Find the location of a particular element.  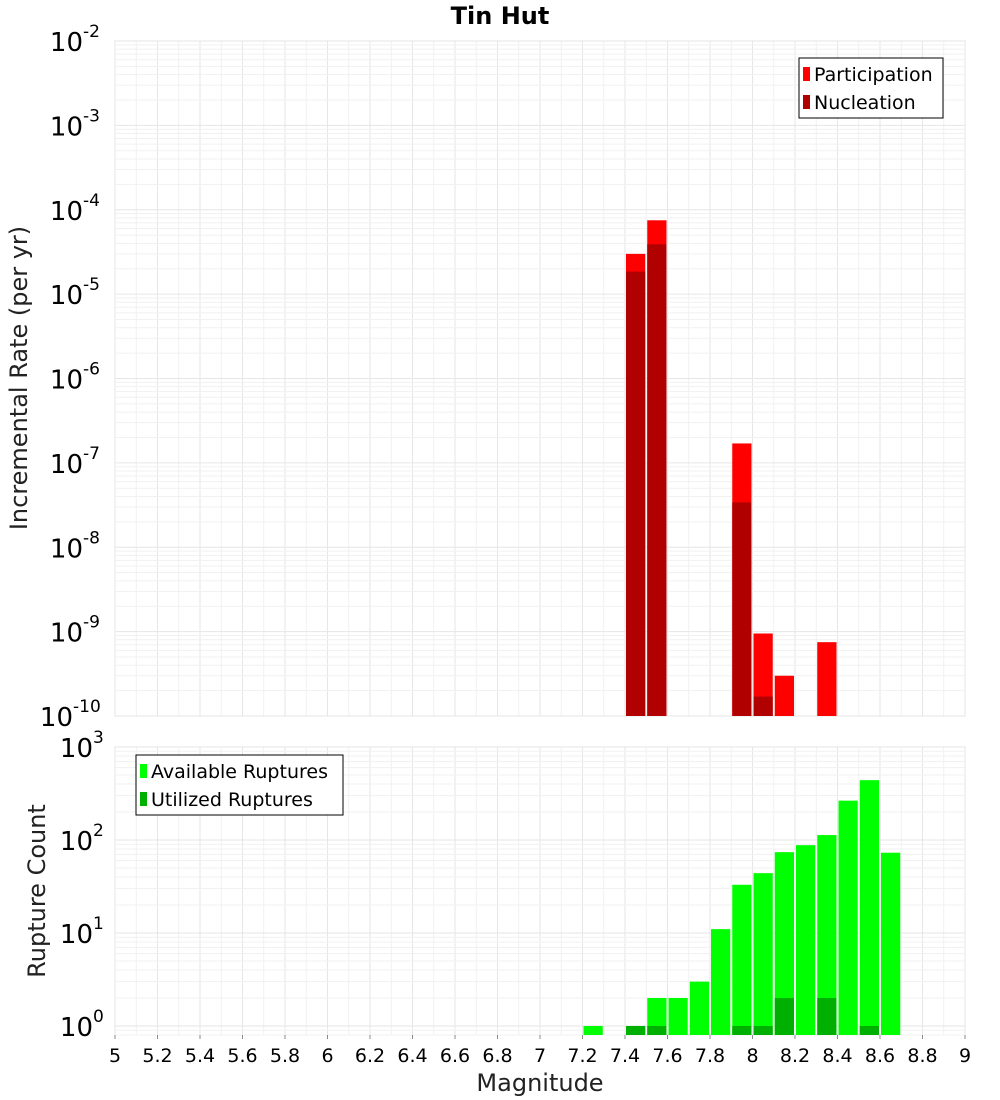

x-tick-label: 6 is located at coordinates (327, 1056).